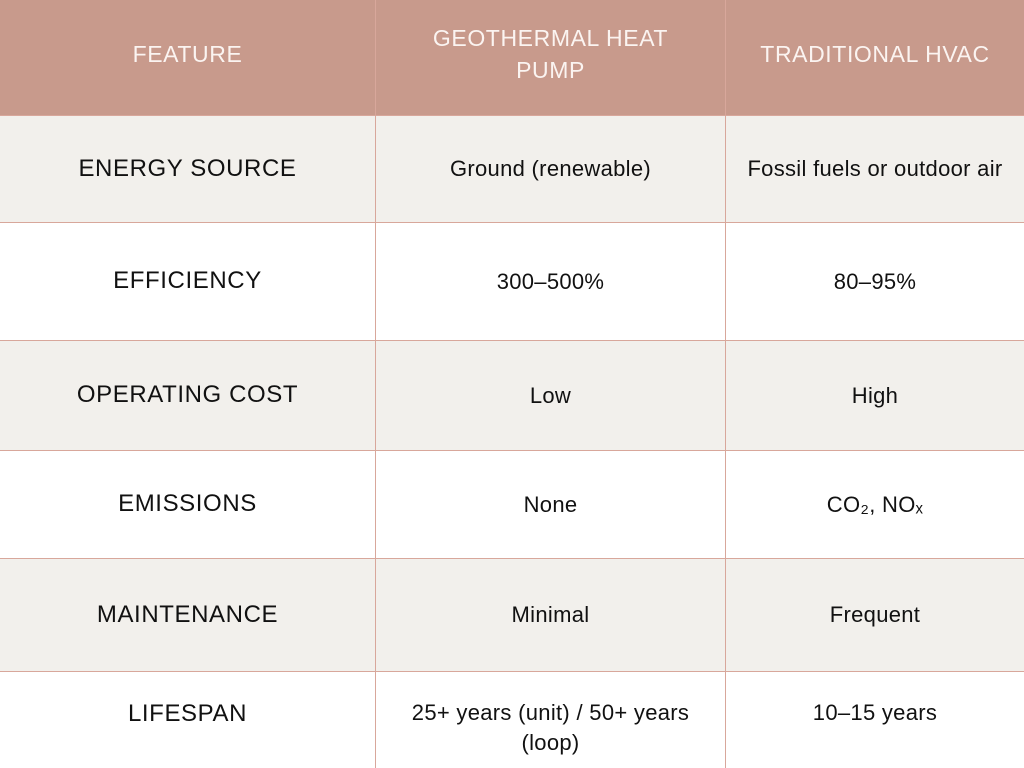  Describe the element at coordinates (874, 614) in the screenshot. I see `traditional-value: Frequent` at that location.